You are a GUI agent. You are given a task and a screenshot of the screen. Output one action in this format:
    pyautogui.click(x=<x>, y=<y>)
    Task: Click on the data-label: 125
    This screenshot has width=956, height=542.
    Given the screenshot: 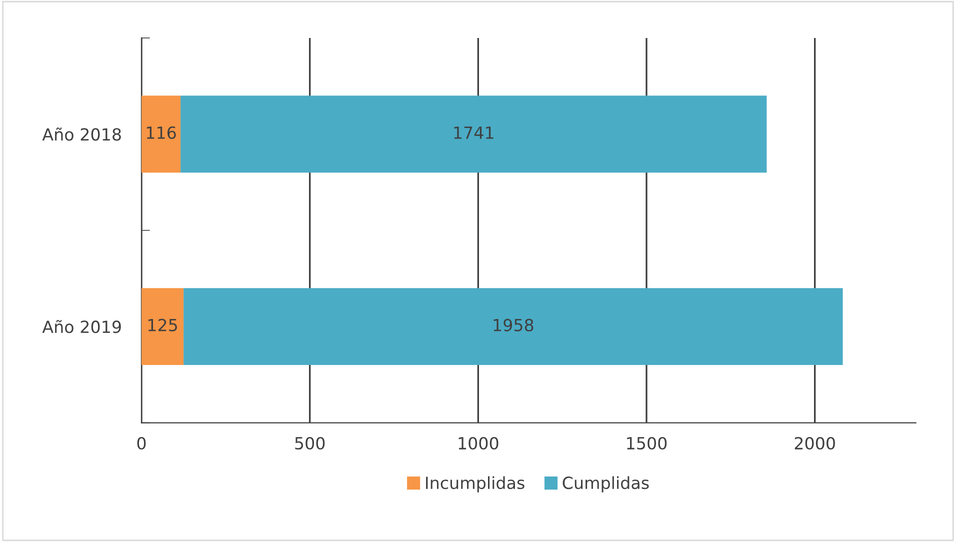 What is the action you would take?
    pyautogui.click(x=162, y=325)
    